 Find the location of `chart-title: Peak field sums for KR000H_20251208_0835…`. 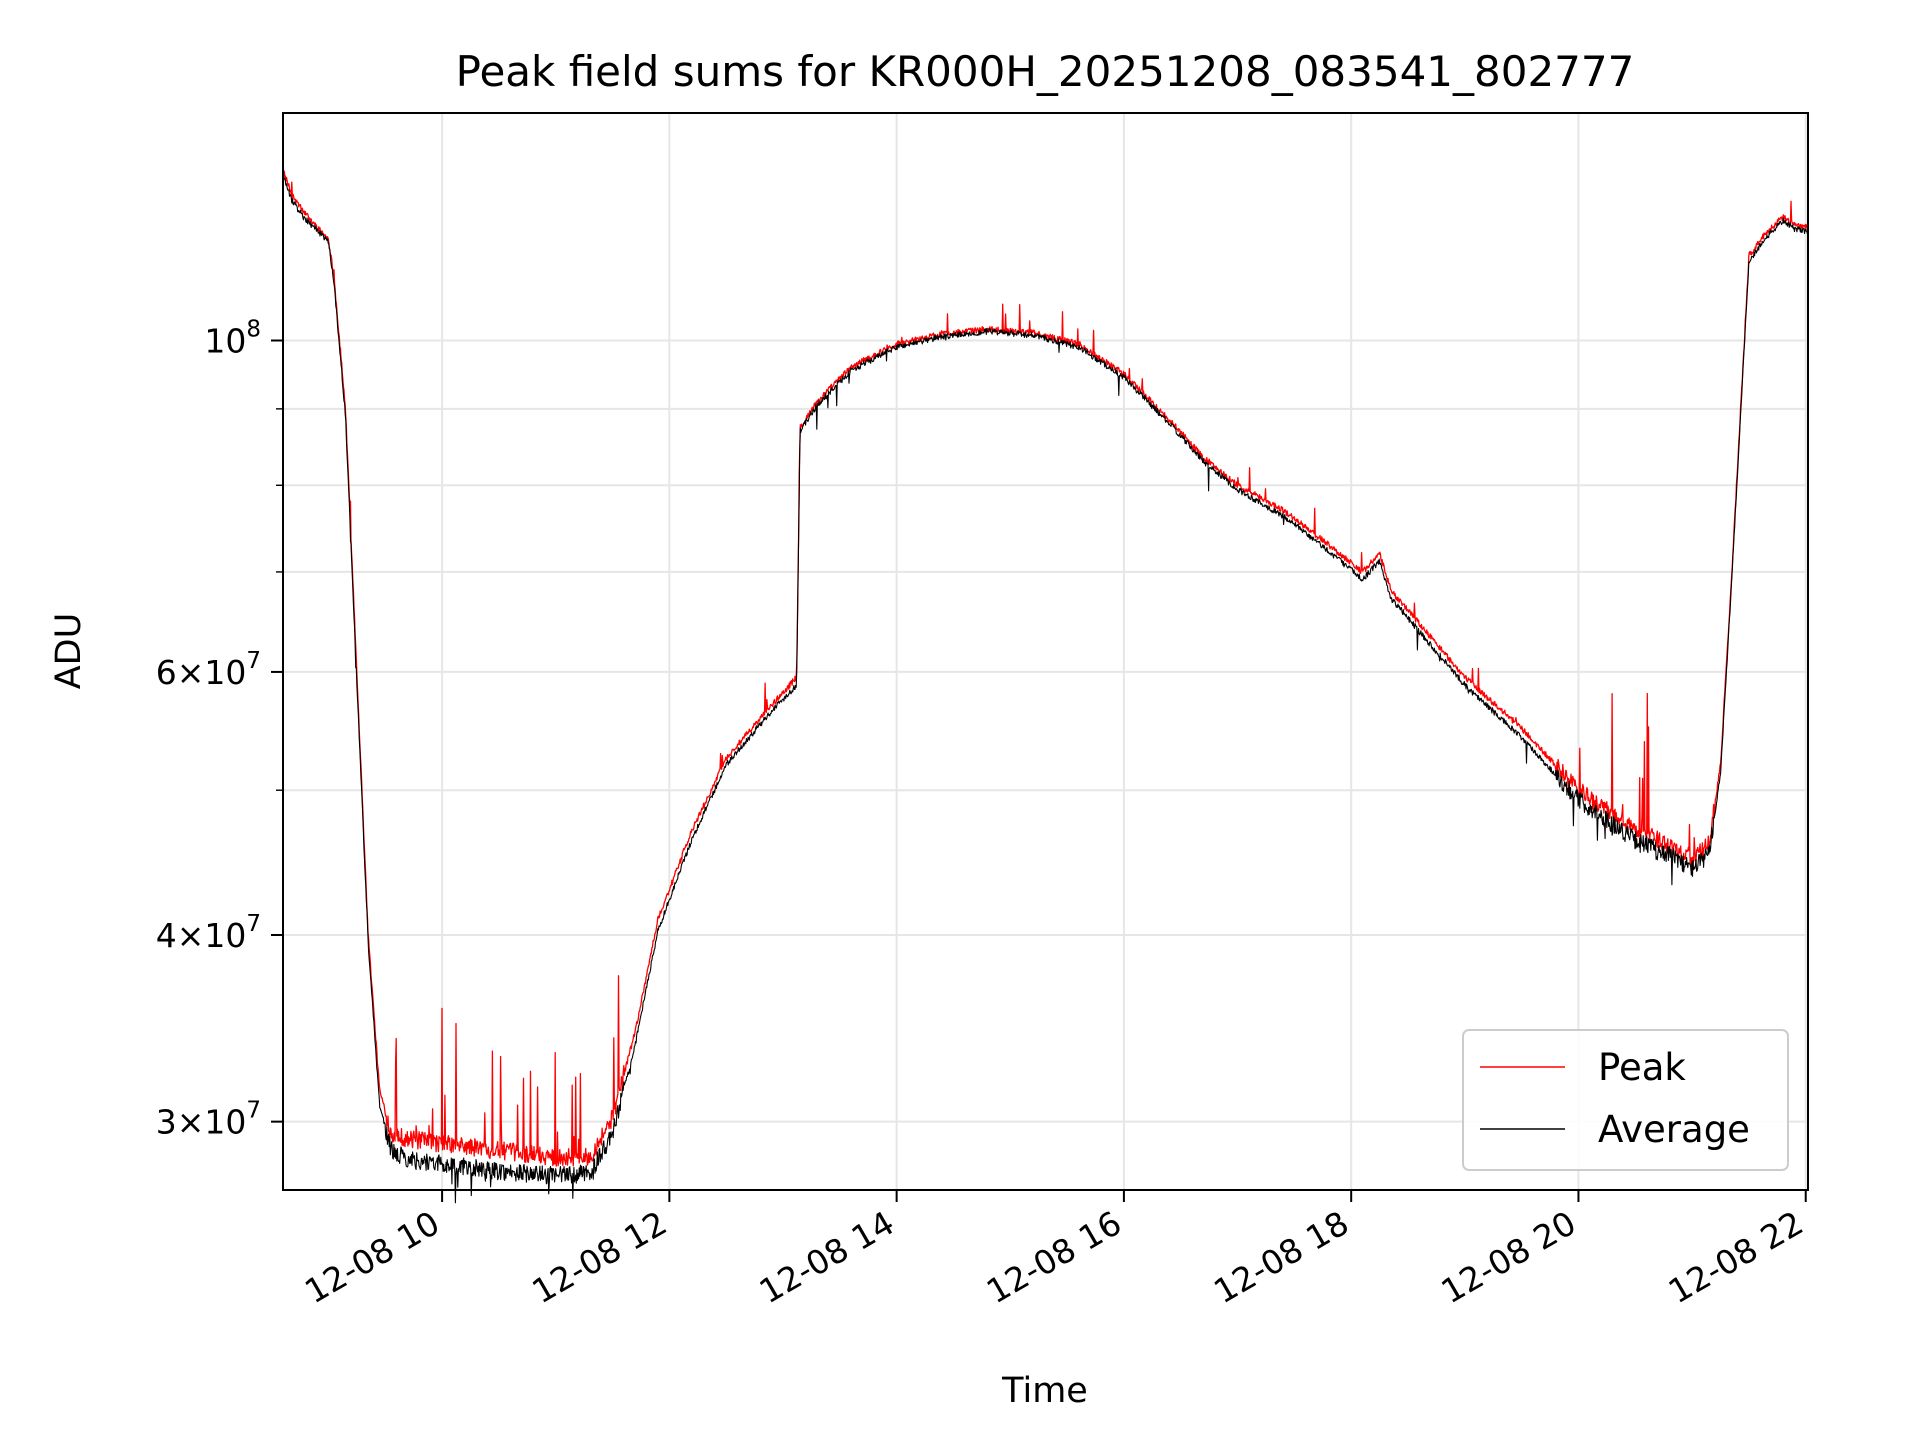

chart-title: Peak field sums for KR000H_20251208_0835… is located at coordinates (1045, 71).